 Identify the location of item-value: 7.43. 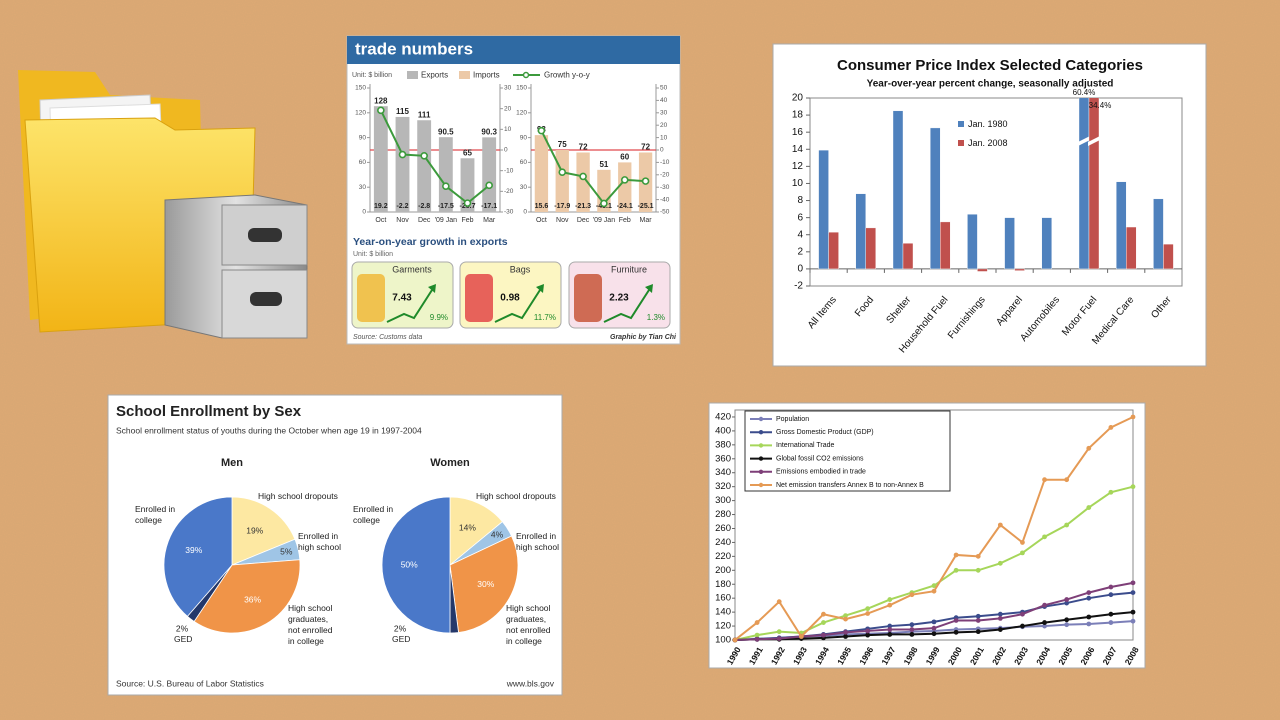
(402, 298).